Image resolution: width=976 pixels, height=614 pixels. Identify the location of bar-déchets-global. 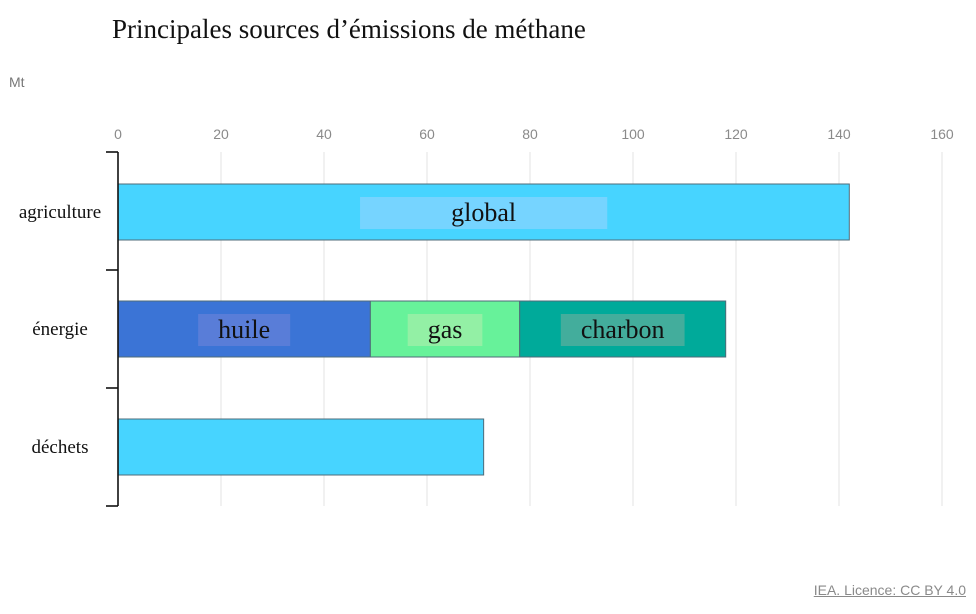
(301, 447).